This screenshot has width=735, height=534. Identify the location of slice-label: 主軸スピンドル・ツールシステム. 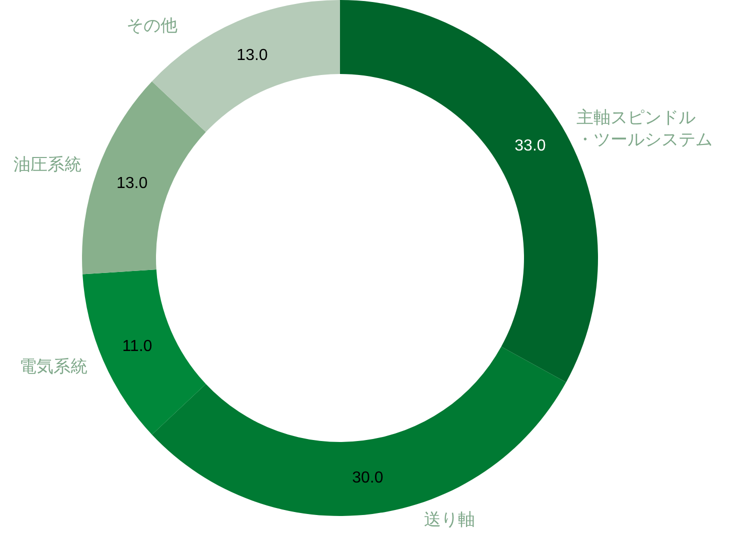
(644, 129).